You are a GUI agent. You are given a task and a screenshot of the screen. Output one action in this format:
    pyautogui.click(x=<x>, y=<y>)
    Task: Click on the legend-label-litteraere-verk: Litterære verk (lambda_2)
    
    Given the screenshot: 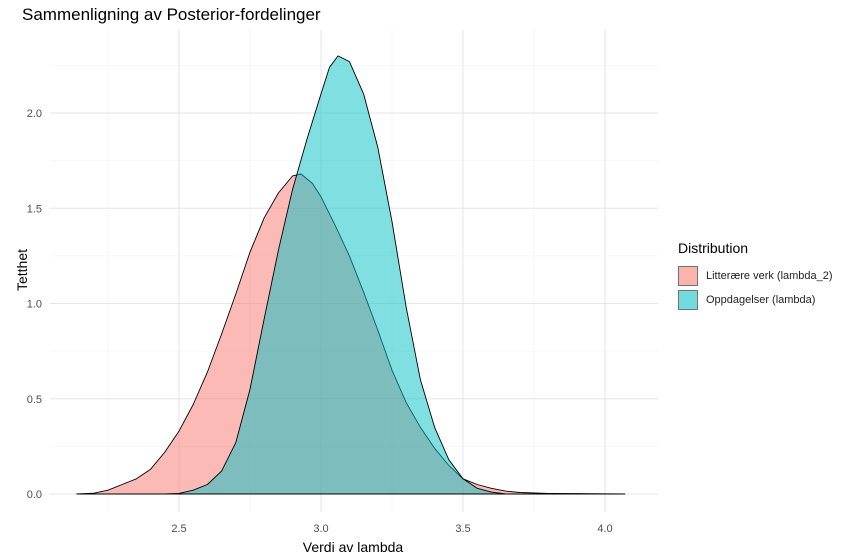 What is the action you would take?
    pyautogui.click(x=769, y=276)
    